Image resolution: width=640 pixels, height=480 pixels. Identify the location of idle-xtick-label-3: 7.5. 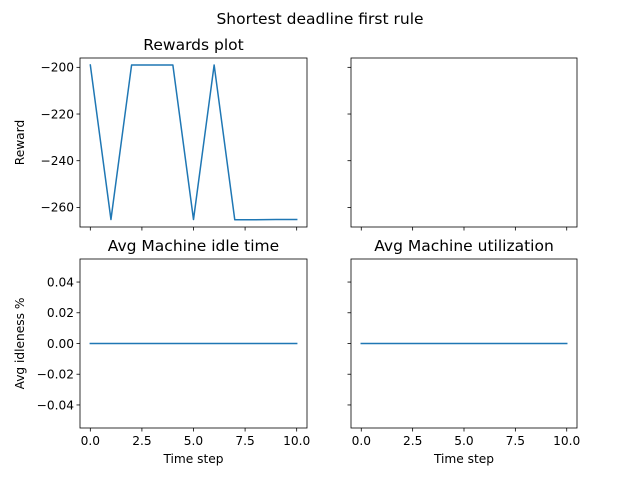
(244, 441).